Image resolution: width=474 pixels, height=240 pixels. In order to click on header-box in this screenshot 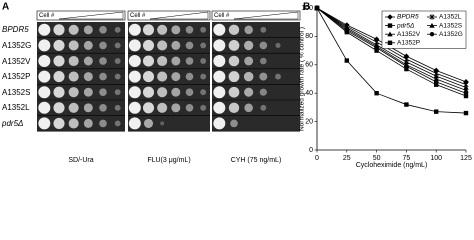, I will do `click(169, 15)`.